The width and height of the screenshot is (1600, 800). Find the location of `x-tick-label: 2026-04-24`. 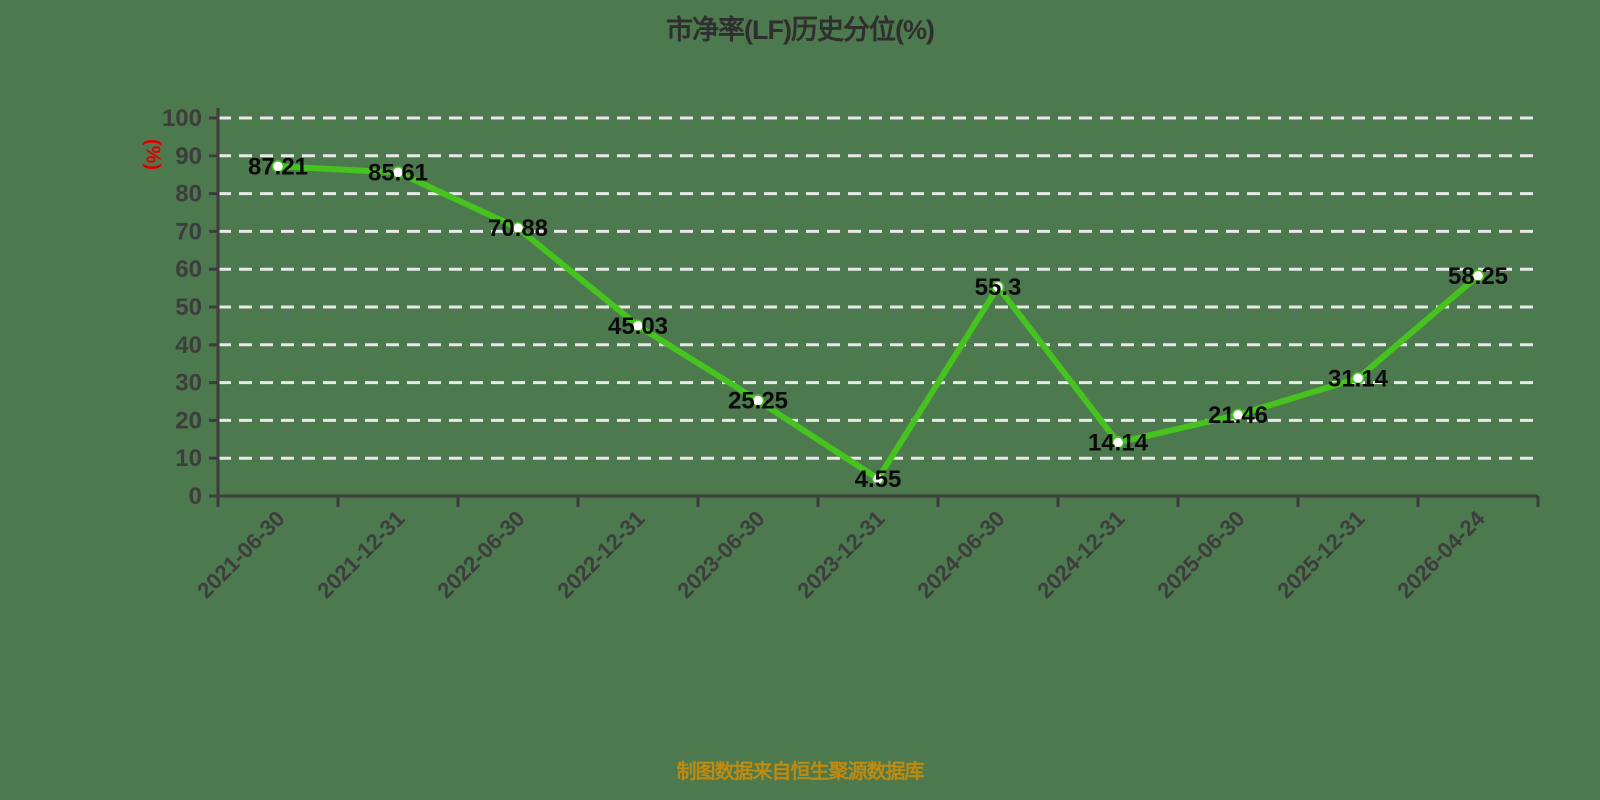

x-tick-label: 2026-04-24 is located at coordinates (1441, 554).